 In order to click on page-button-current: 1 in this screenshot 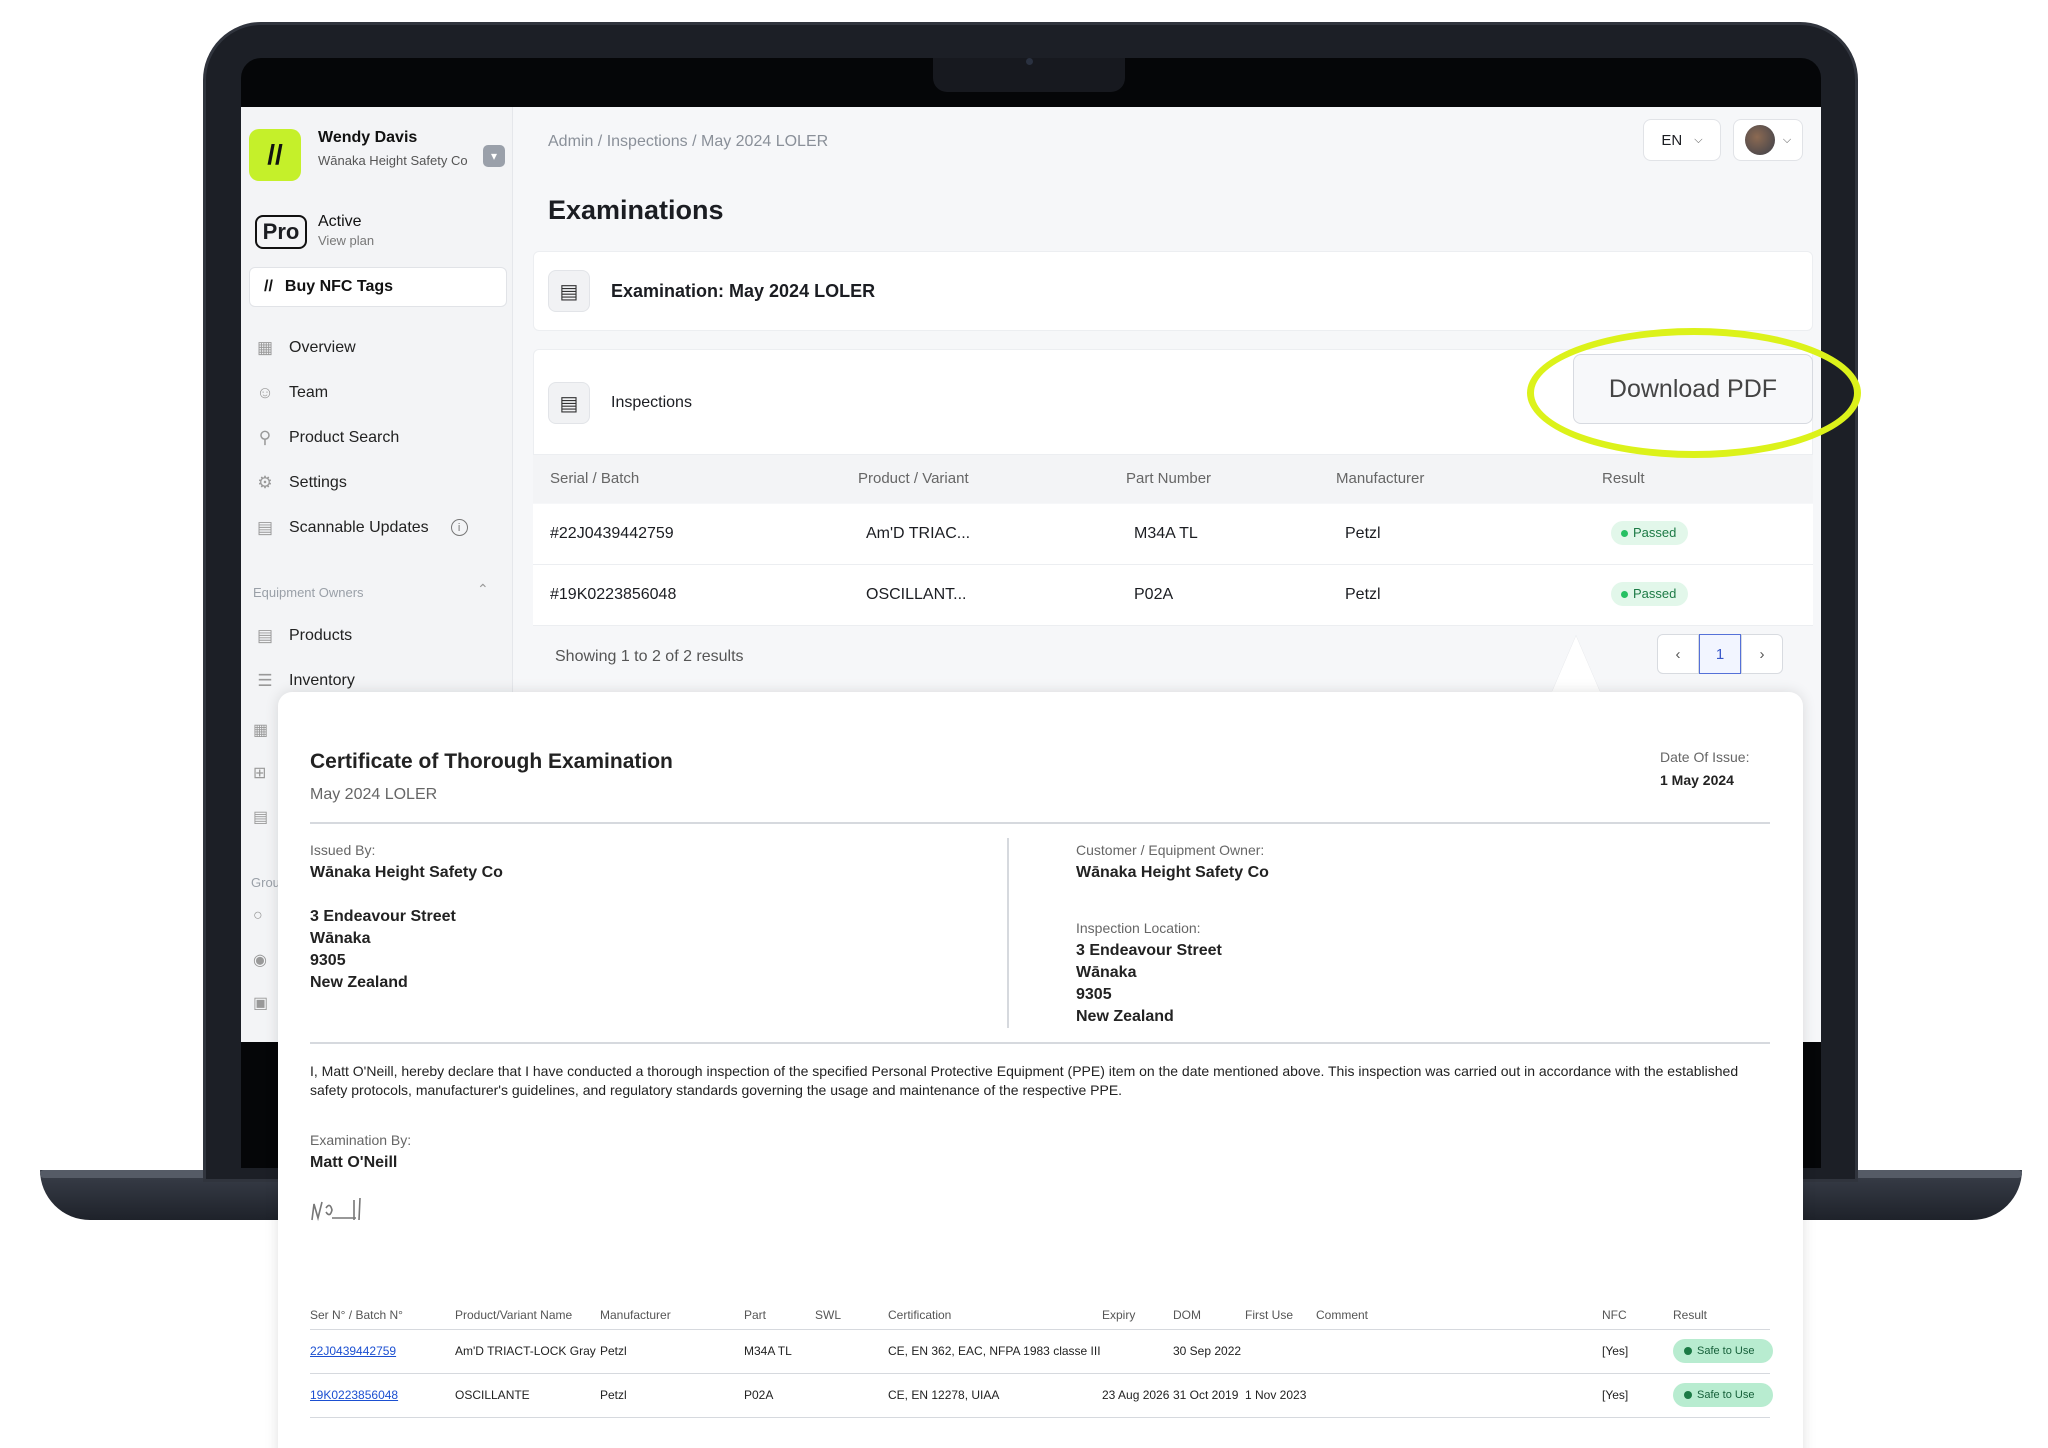, I will do `click(1720, 654)`.